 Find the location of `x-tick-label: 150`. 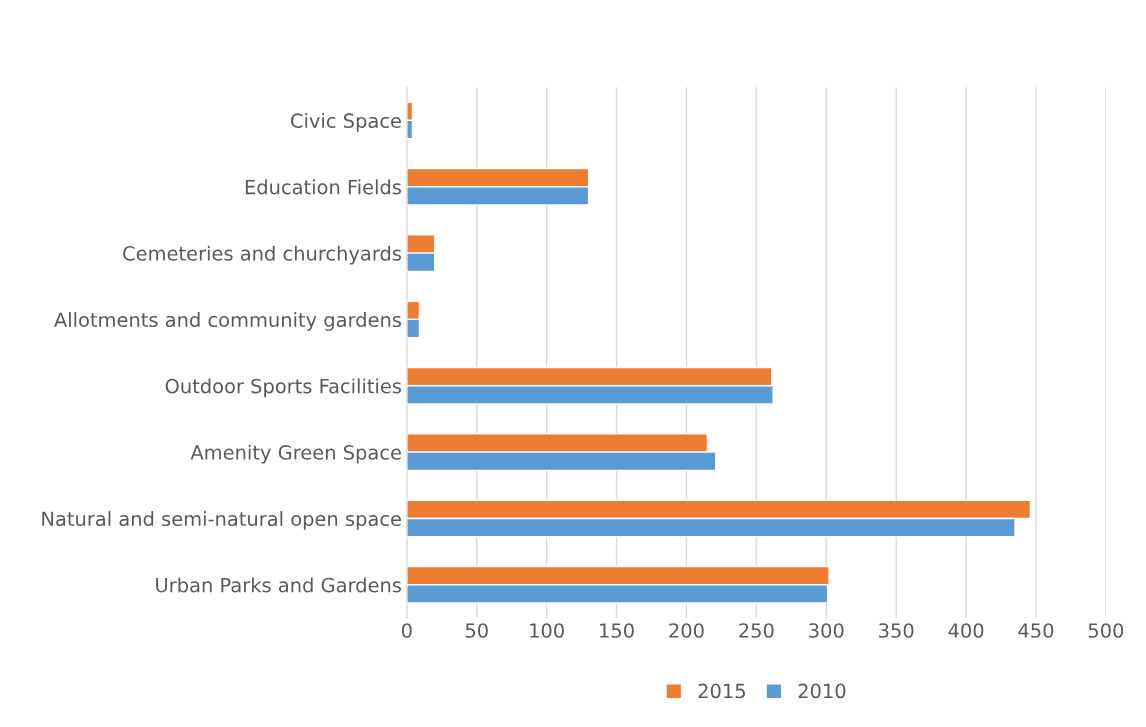

x-tick-label: 150 is located at coordinates (617, 630).